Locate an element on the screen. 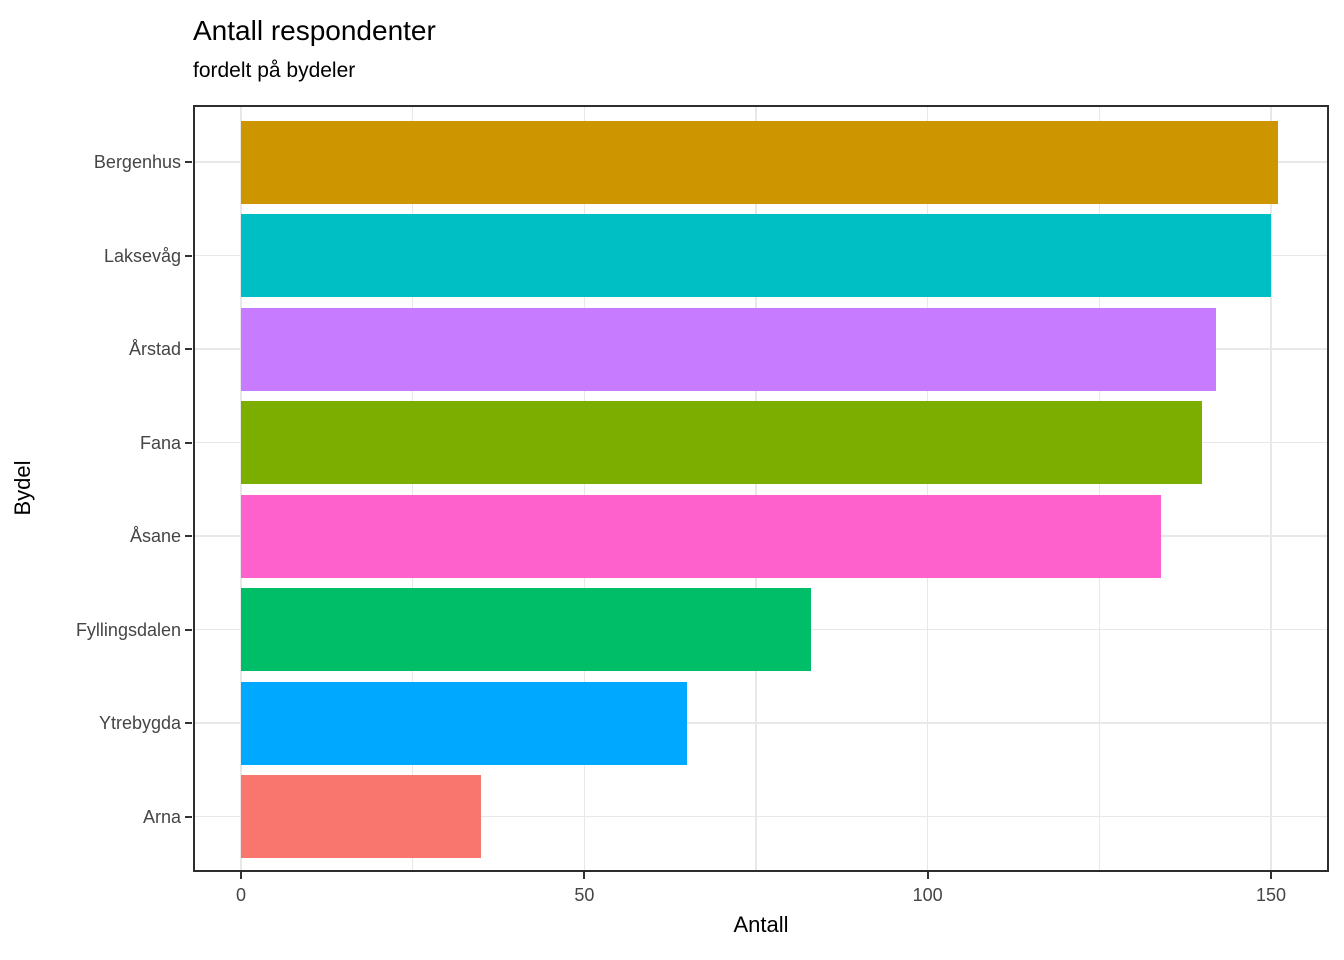 The image size is (1344, 960). bar-bergenhus is located at coordinates (759, 162).